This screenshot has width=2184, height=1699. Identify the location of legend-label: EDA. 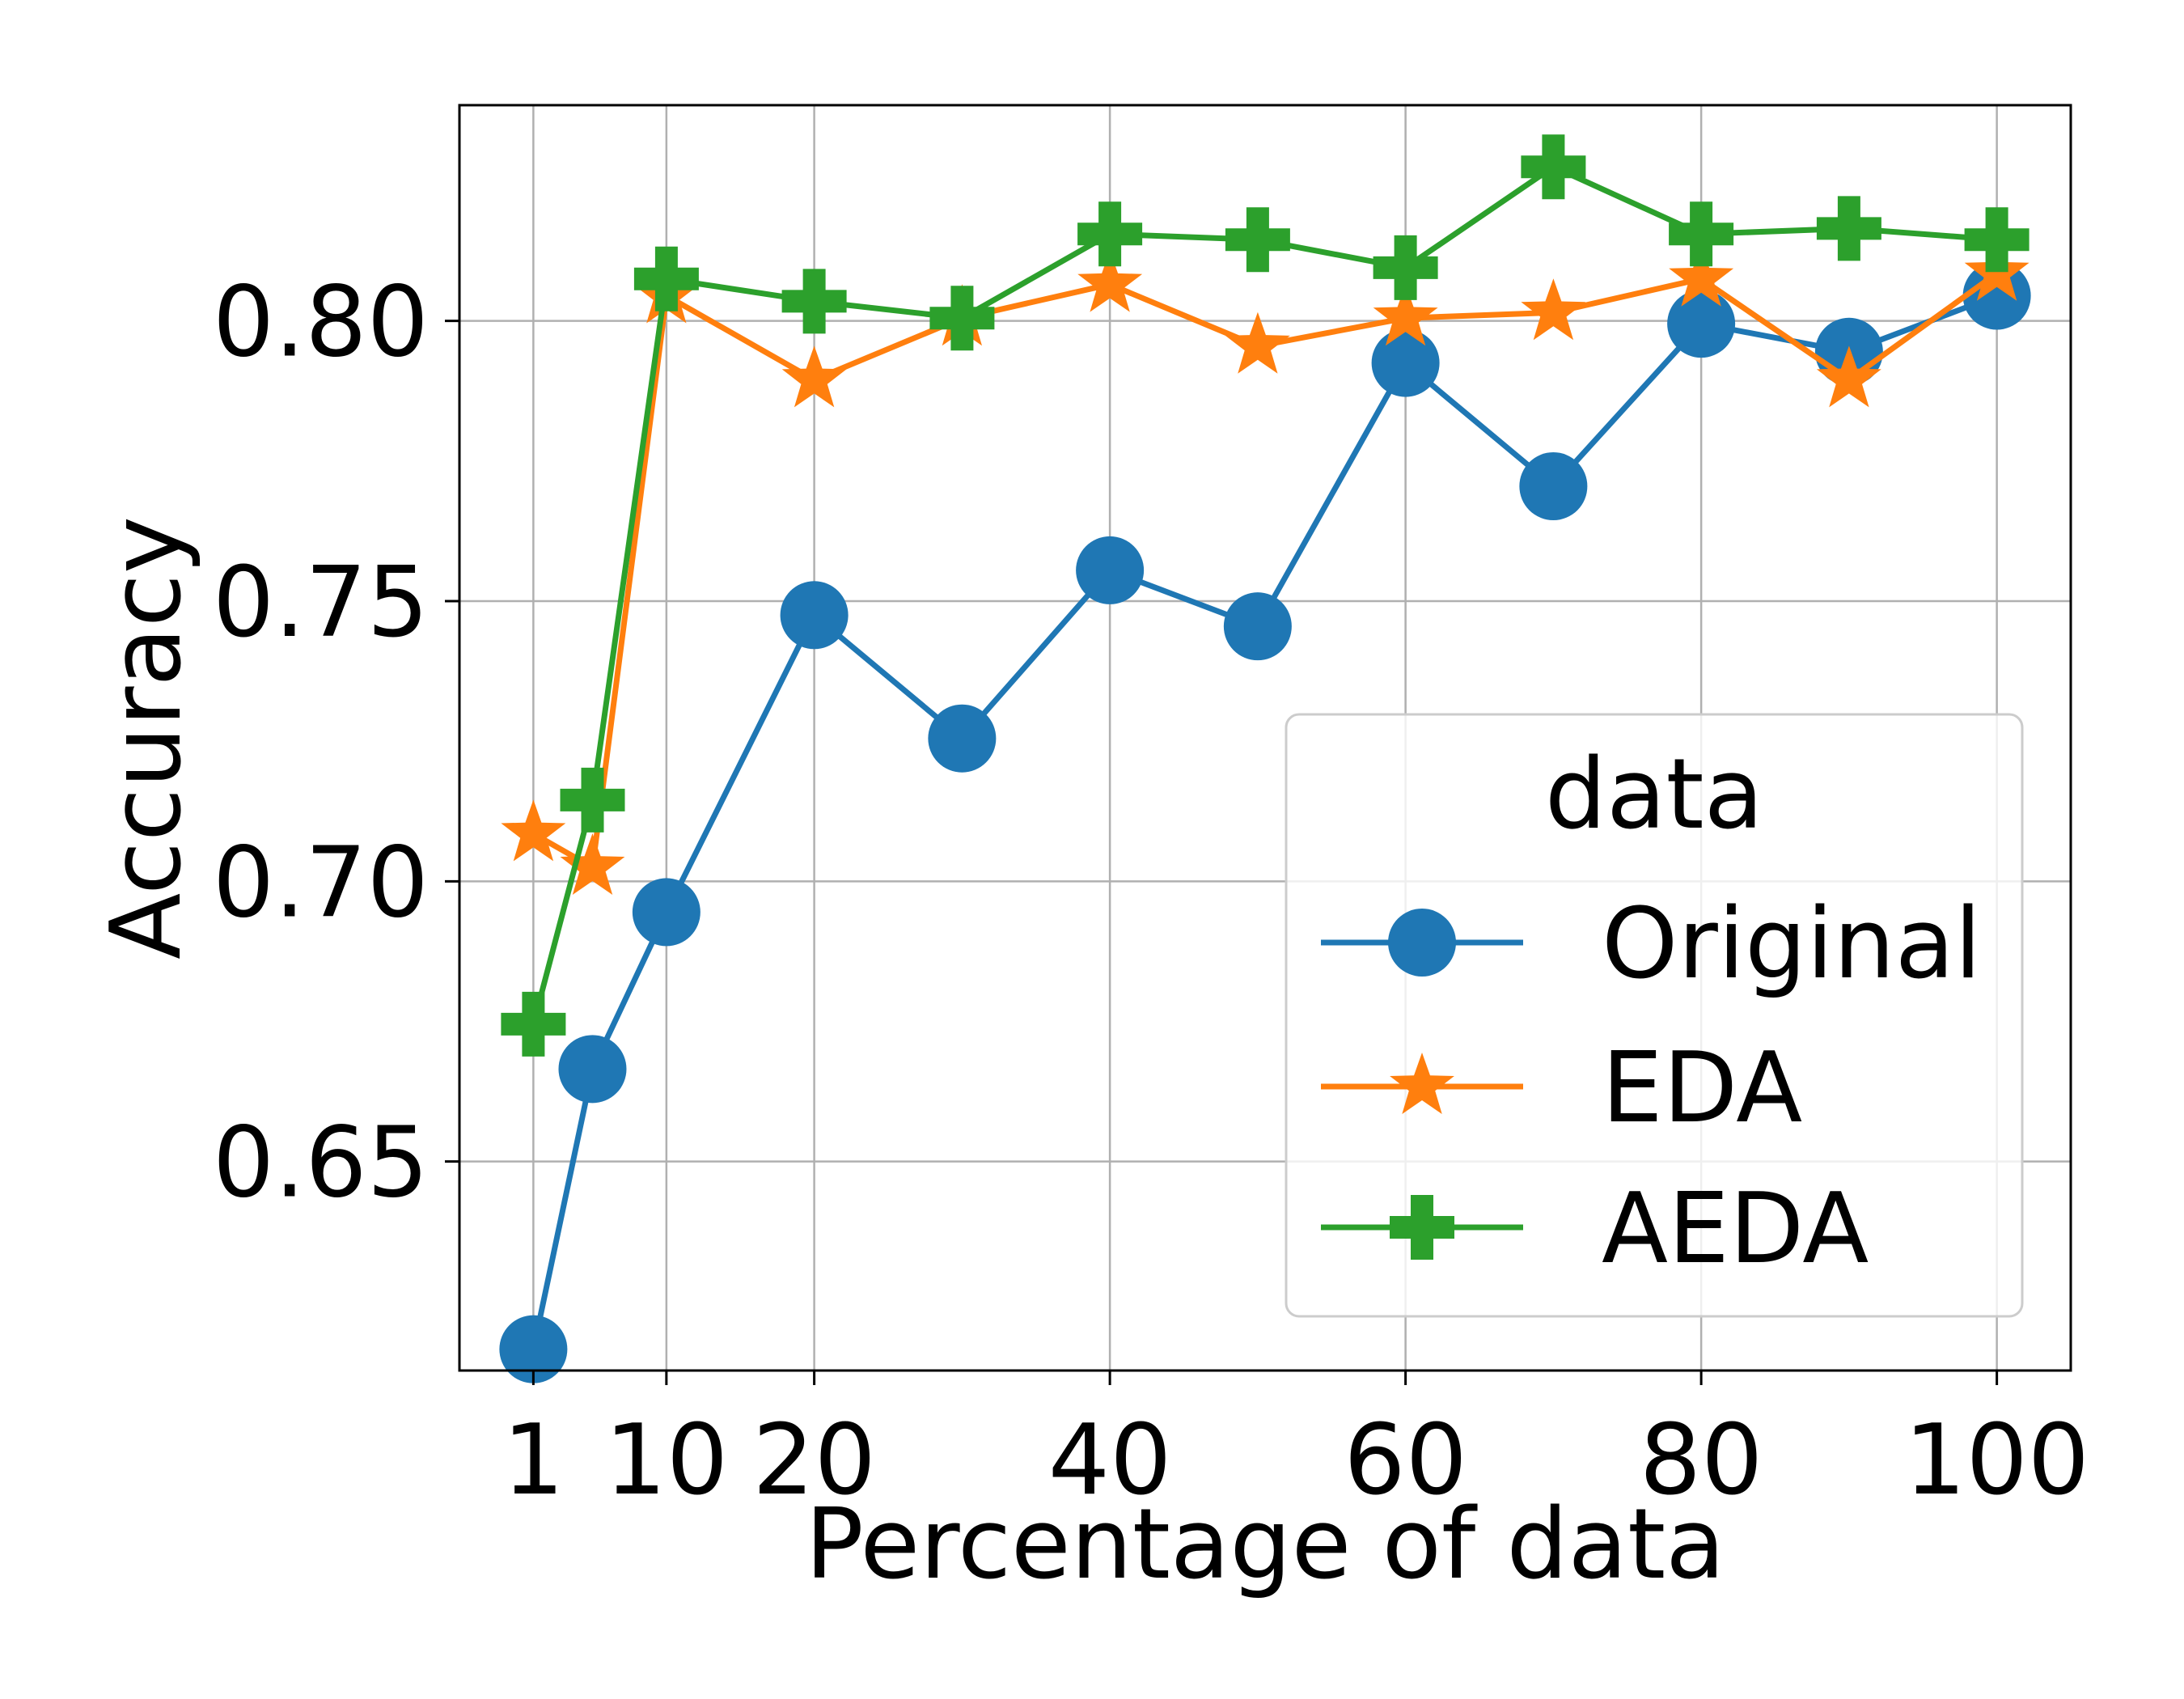
(1702, 1088).